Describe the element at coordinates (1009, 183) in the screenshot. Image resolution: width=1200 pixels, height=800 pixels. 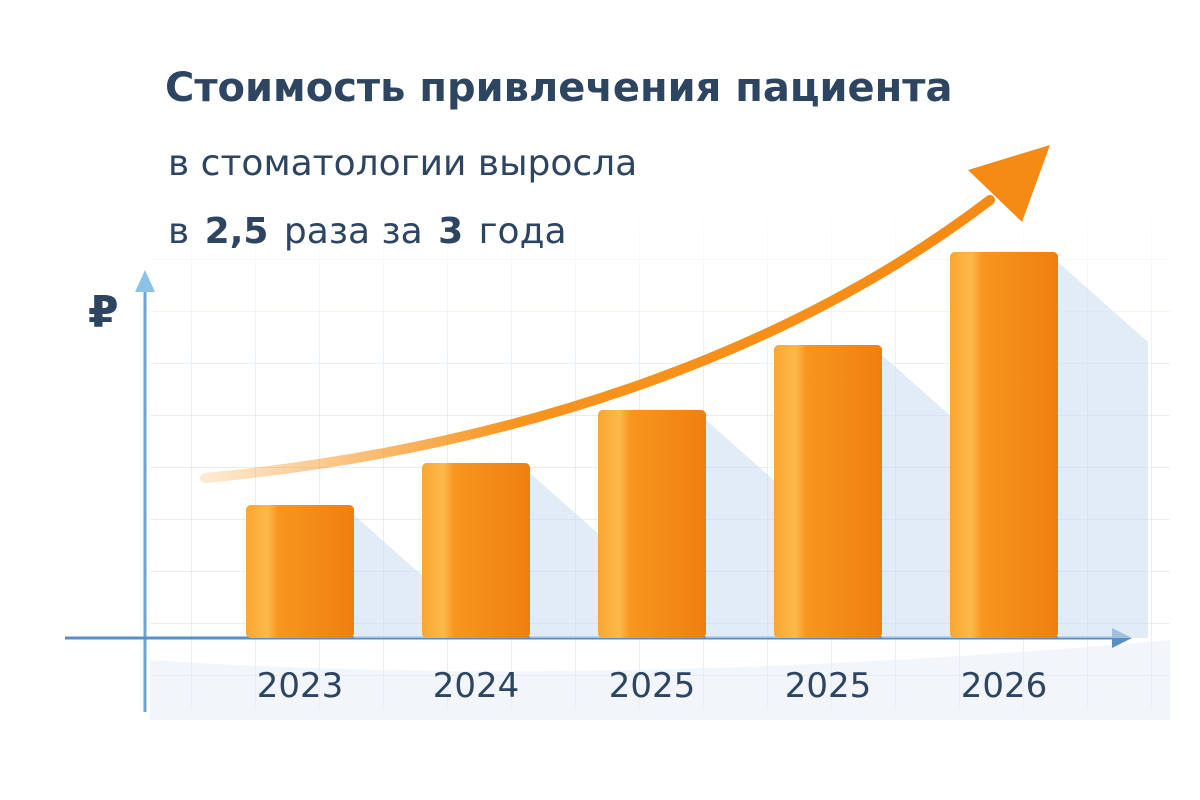
I see `trend-arrow-head` at that location.